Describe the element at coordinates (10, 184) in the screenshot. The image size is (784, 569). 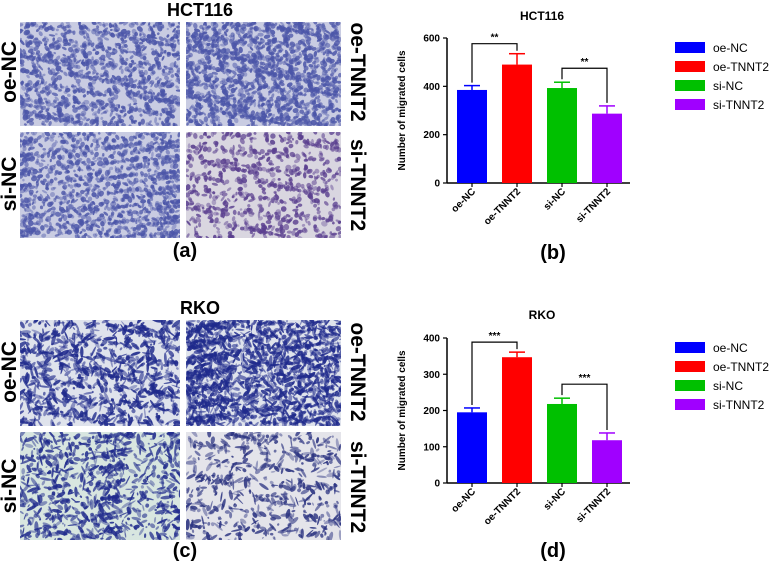
I see `label-a-si-nc: si-NC` at that location.